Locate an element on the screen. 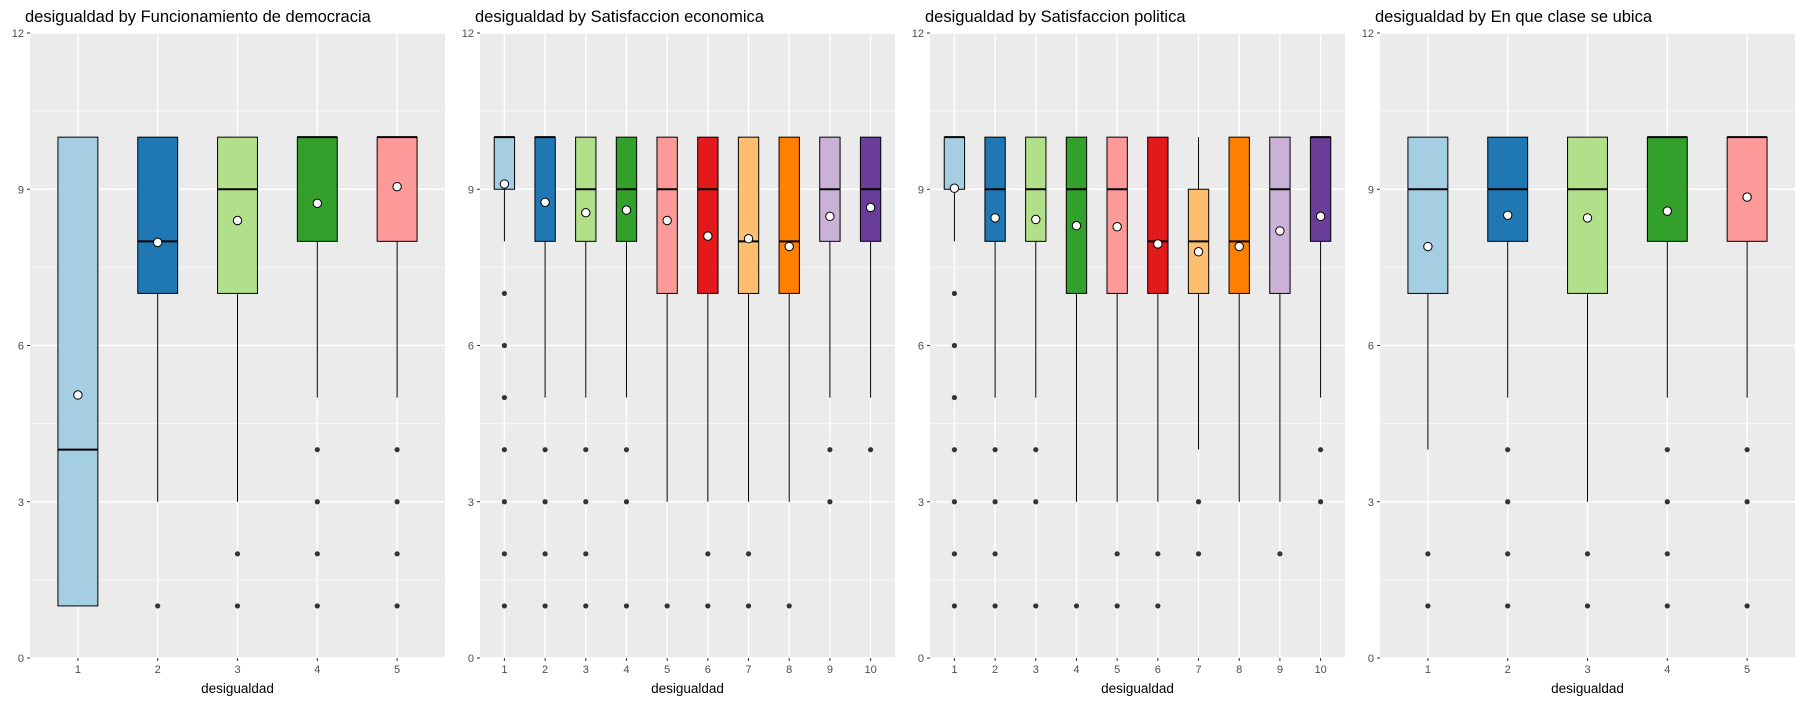  x-tick-label: 10 is located at coordinates (870, 670).